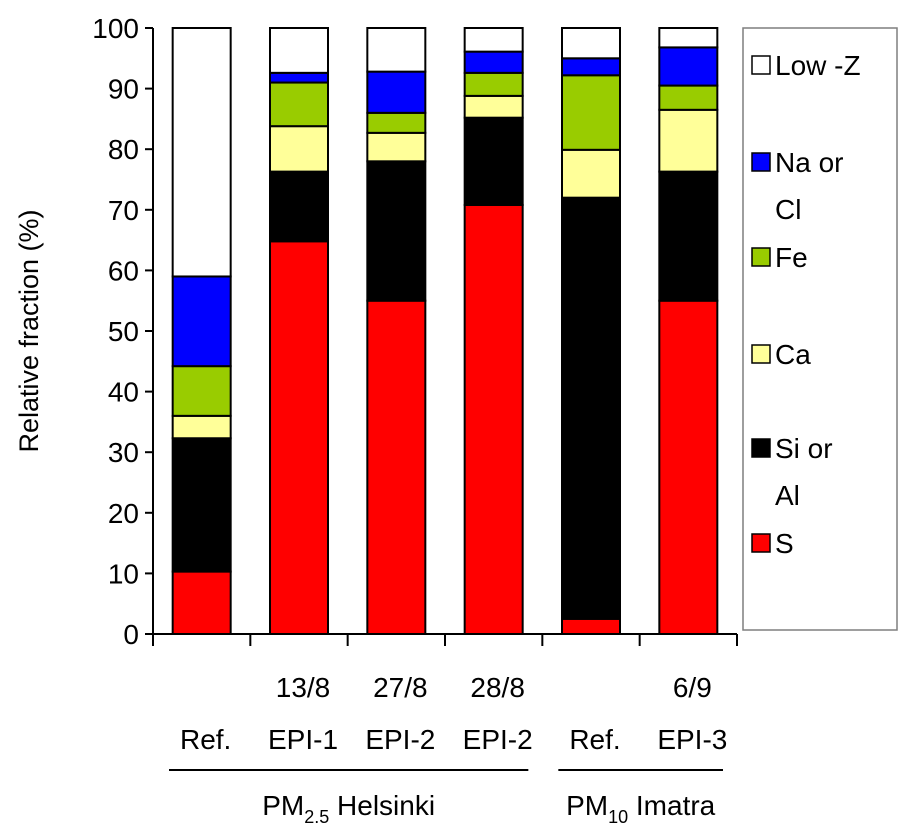  What do you see at coordinates (784, 543) in the screenshot?
I see `legend-label-s: S` at bounding box center [784, 543].